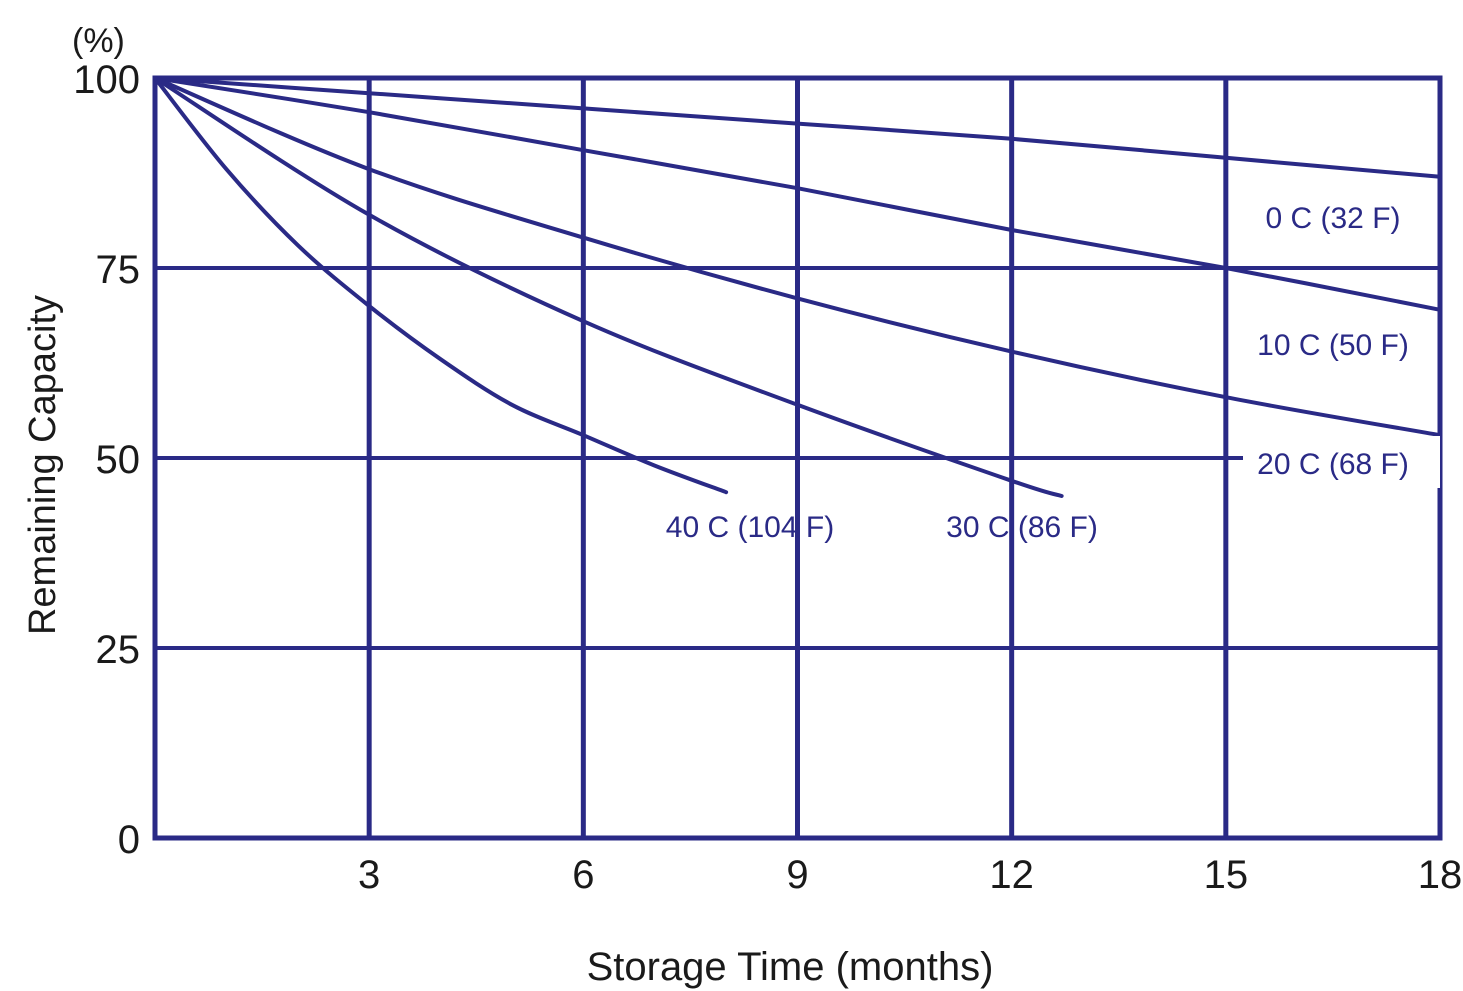 Image resolution: width=1463 pixels, height=991 pixels. I want to click on x-tick-label: 9, so click(797, 875).